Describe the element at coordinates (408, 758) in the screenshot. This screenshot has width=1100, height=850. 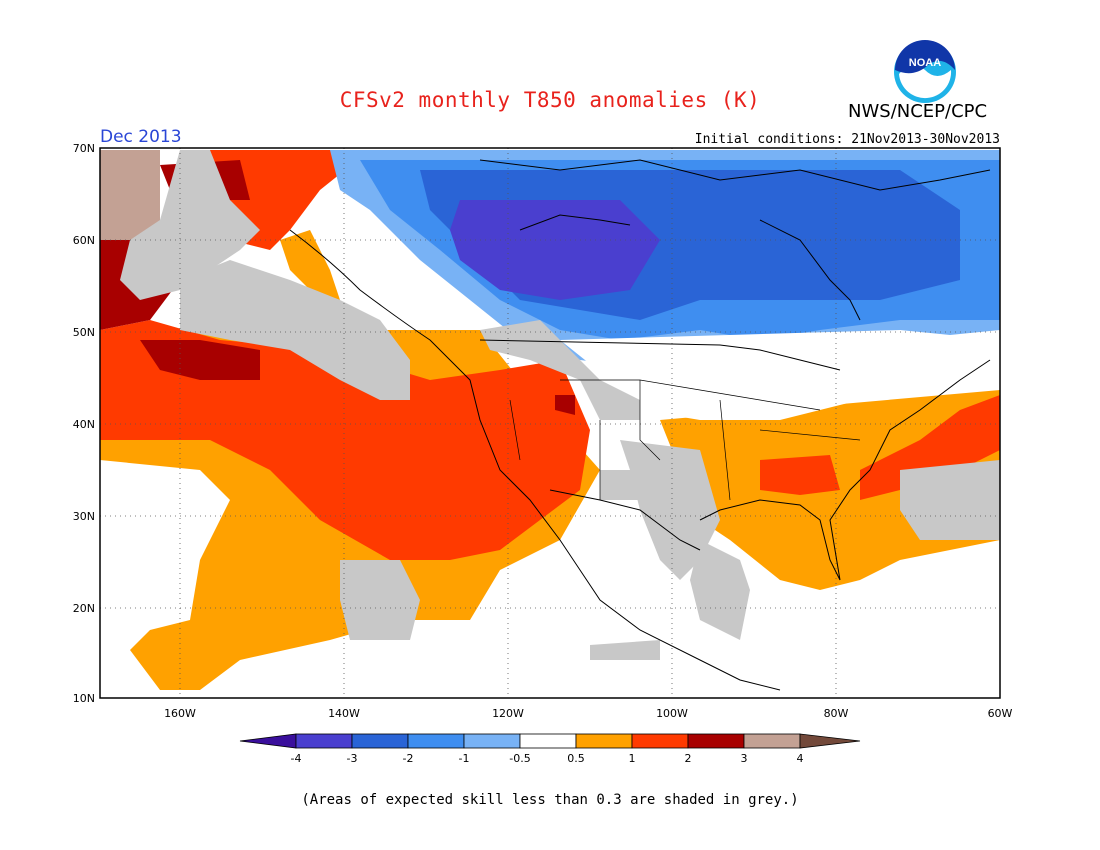
I see `colorbar-label: -2` at that location.